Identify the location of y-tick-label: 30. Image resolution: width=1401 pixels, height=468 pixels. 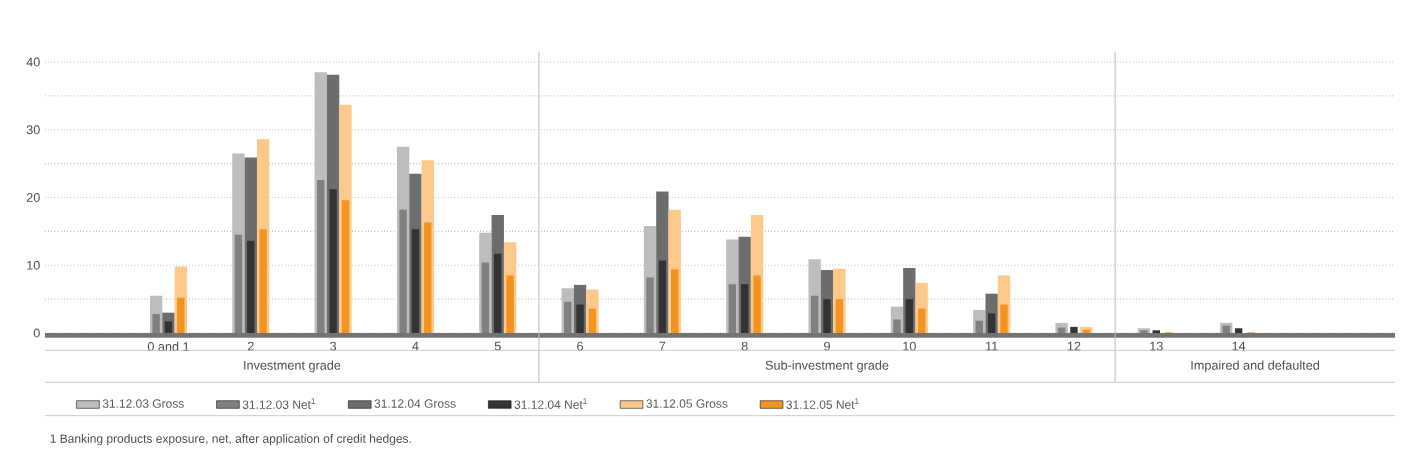
(33, 130).